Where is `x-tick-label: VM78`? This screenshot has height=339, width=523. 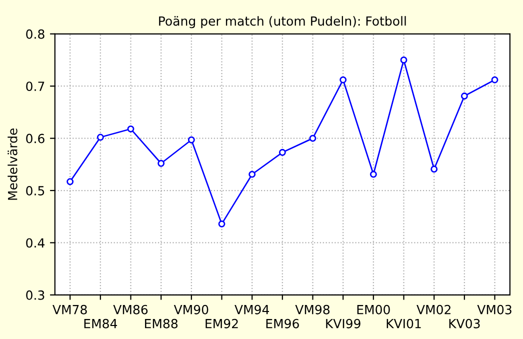
x-tick-label: VM78 is located at coordinates (69, 309).